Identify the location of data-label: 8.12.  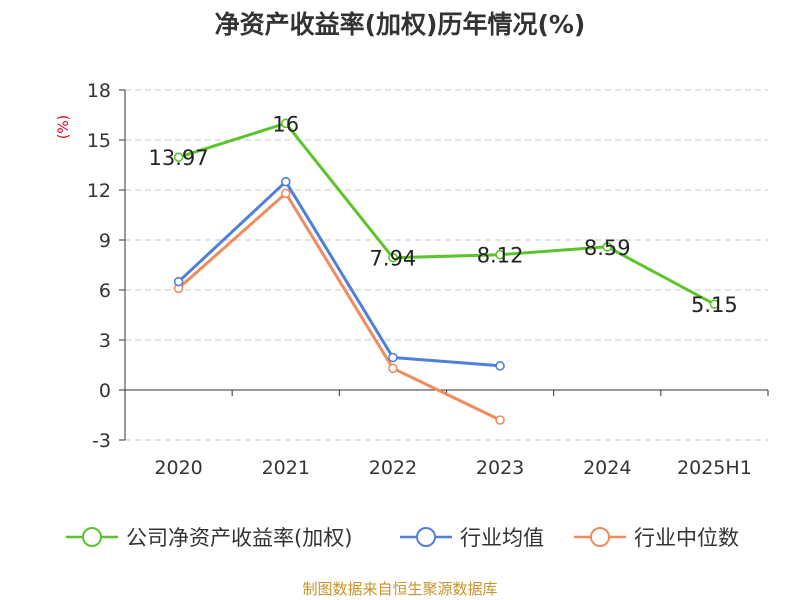
(500, 256).